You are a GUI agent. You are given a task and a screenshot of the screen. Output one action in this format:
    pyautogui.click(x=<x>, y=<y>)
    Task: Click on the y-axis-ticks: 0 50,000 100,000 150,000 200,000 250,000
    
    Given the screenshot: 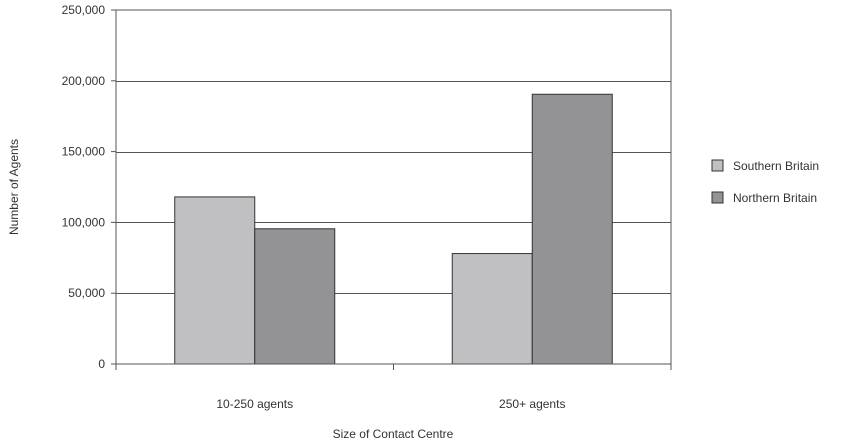 What is the action you would take?
    pyautogui.click(x=89, y=187)
    